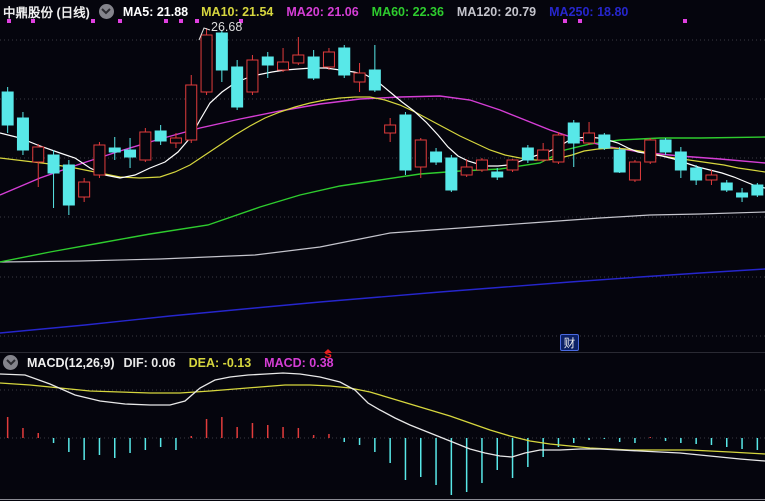  Describe the element at coordinates (496, 11) in the screenshot. I see `ma-legend-item-MA120: MA120: 20.79` at that location.